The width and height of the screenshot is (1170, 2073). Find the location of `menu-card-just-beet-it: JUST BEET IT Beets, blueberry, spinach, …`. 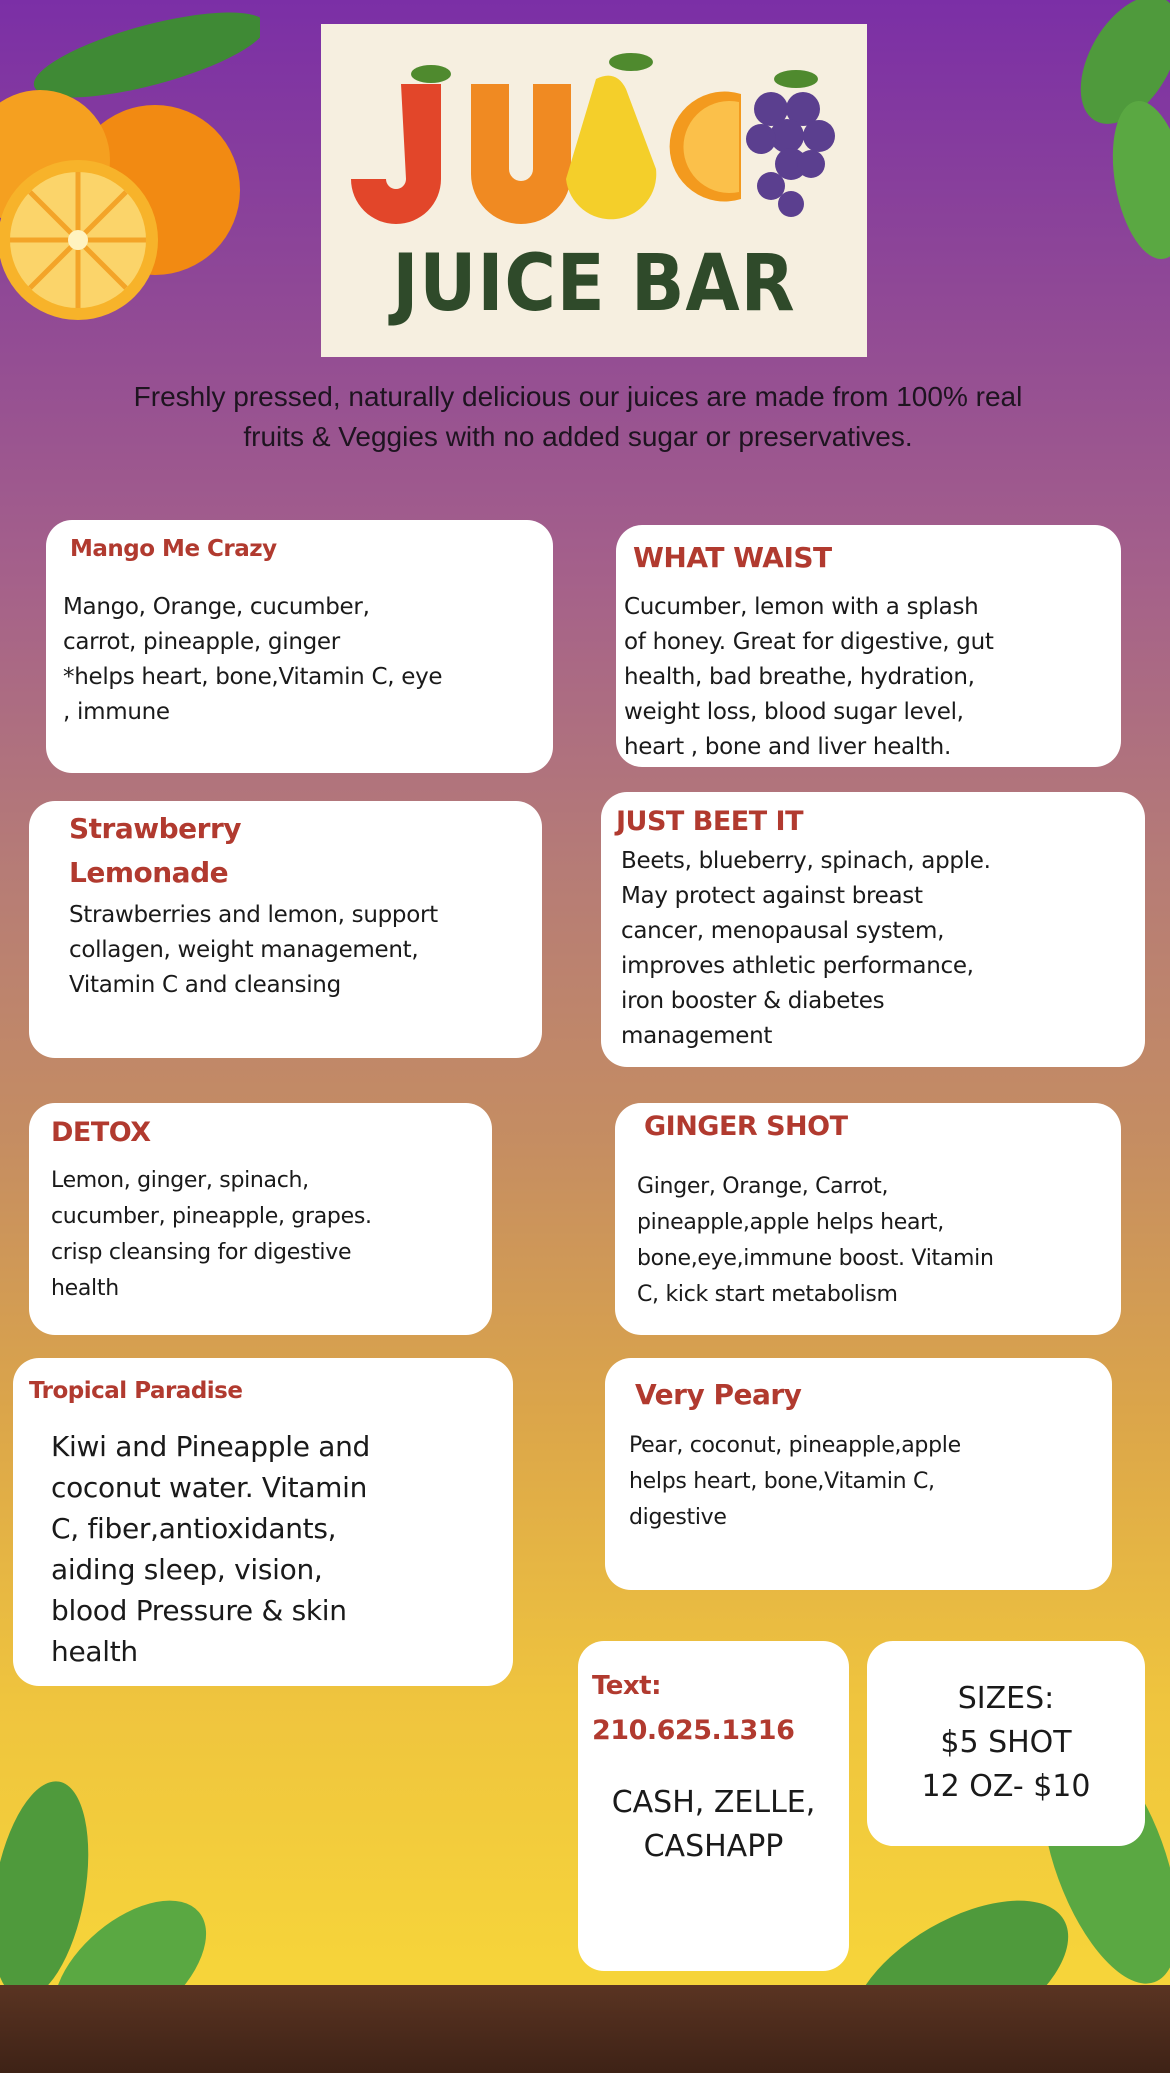

menu-card-just-beet-it: JUST BEET IT Beets, blueberry, spinach, … is located at coordinates (873, 929).